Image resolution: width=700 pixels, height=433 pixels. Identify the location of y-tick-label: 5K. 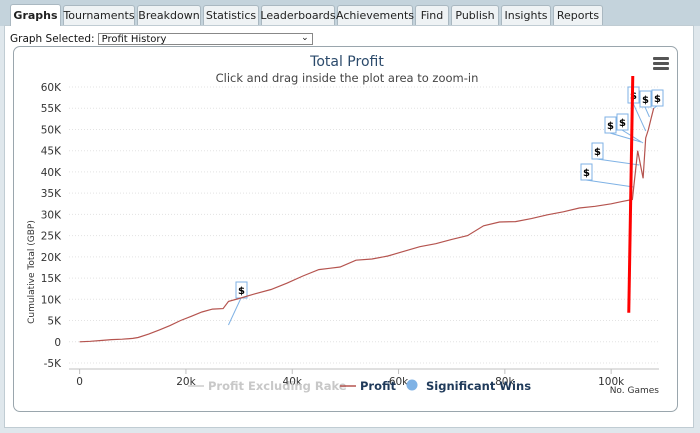
(54, 322).